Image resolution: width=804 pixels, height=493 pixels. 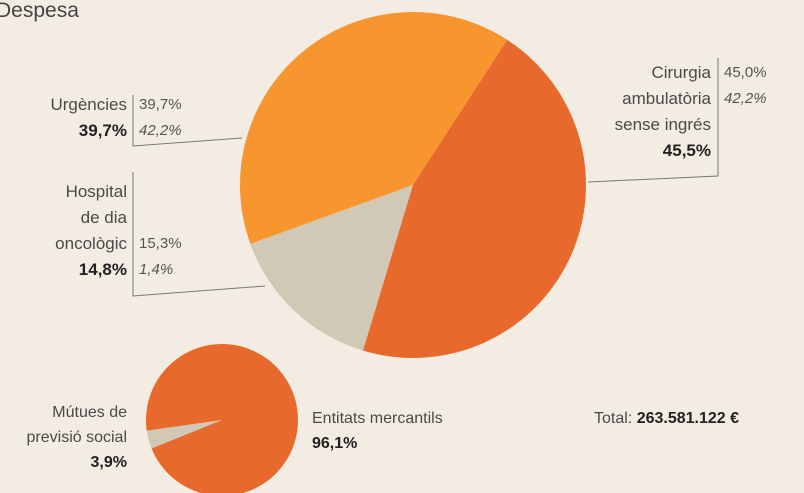 I want to click on comparison-value: 1,4%, so click(x=156, y=269).